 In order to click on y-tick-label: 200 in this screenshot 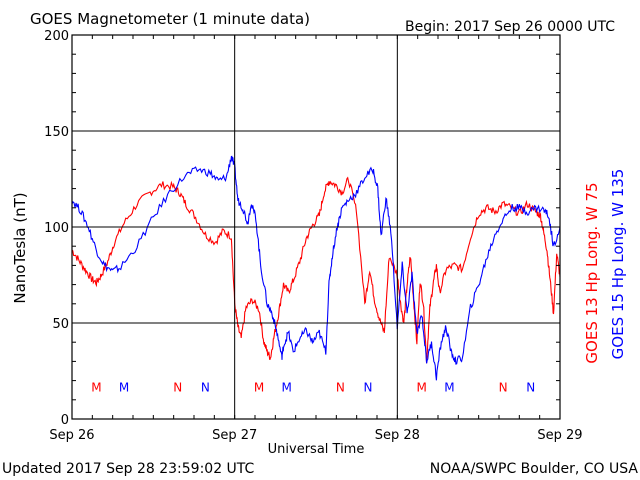, I will do `click(56, 36)`.